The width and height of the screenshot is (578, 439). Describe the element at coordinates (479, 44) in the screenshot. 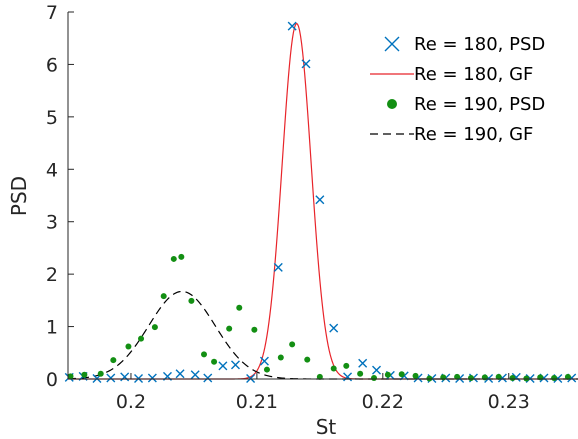

I see `legend-label-0: Re = 180, PSD` at that location.